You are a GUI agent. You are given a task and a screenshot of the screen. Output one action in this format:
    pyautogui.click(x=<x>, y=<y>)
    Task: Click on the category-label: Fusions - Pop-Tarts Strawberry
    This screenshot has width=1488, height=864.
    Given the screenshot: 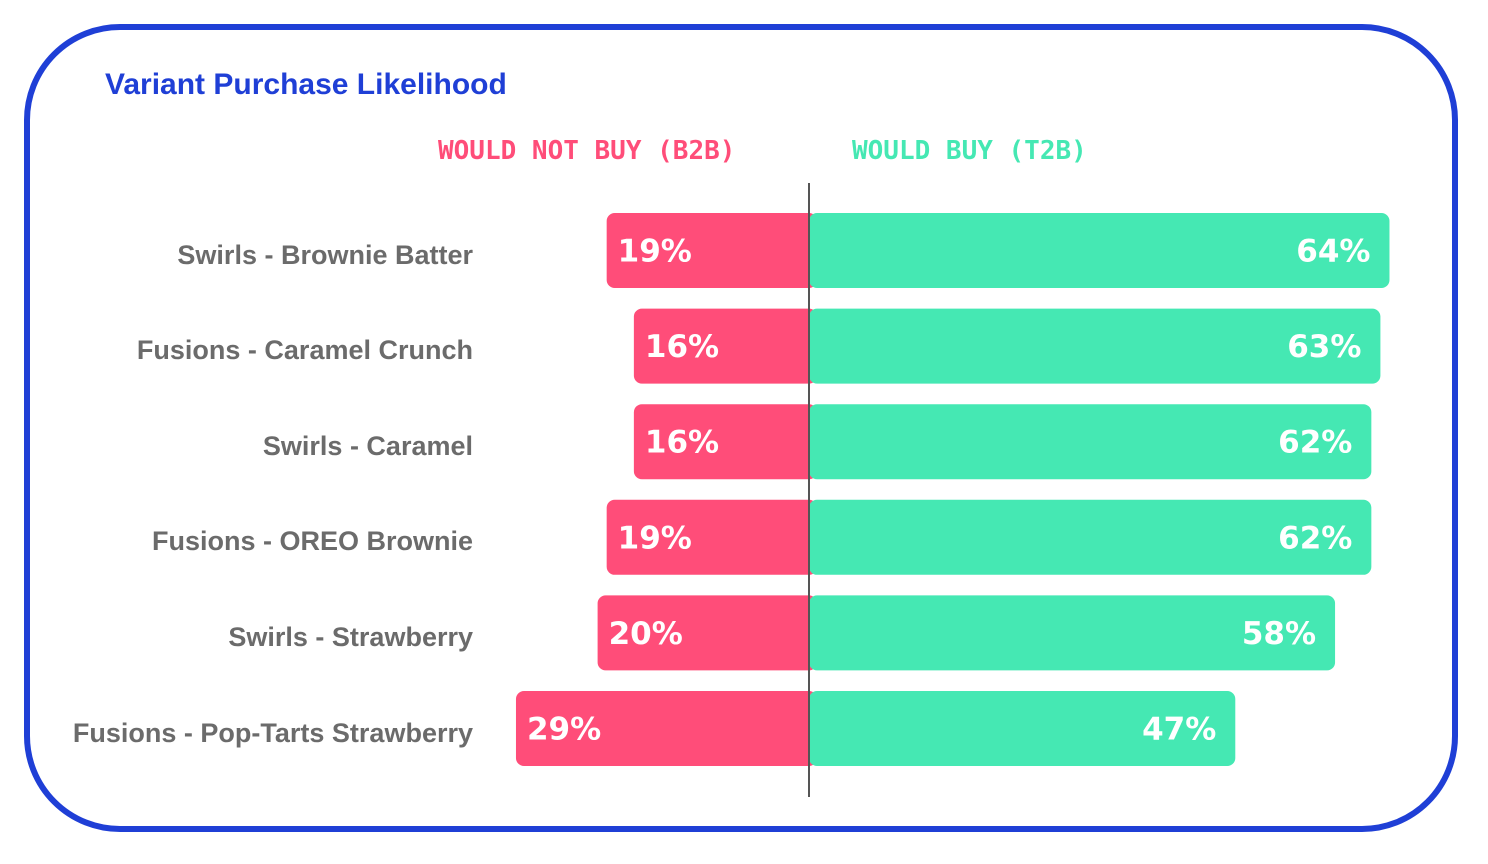 What is the action you would take?
    pyautogui.click(x=272, y=732)
    